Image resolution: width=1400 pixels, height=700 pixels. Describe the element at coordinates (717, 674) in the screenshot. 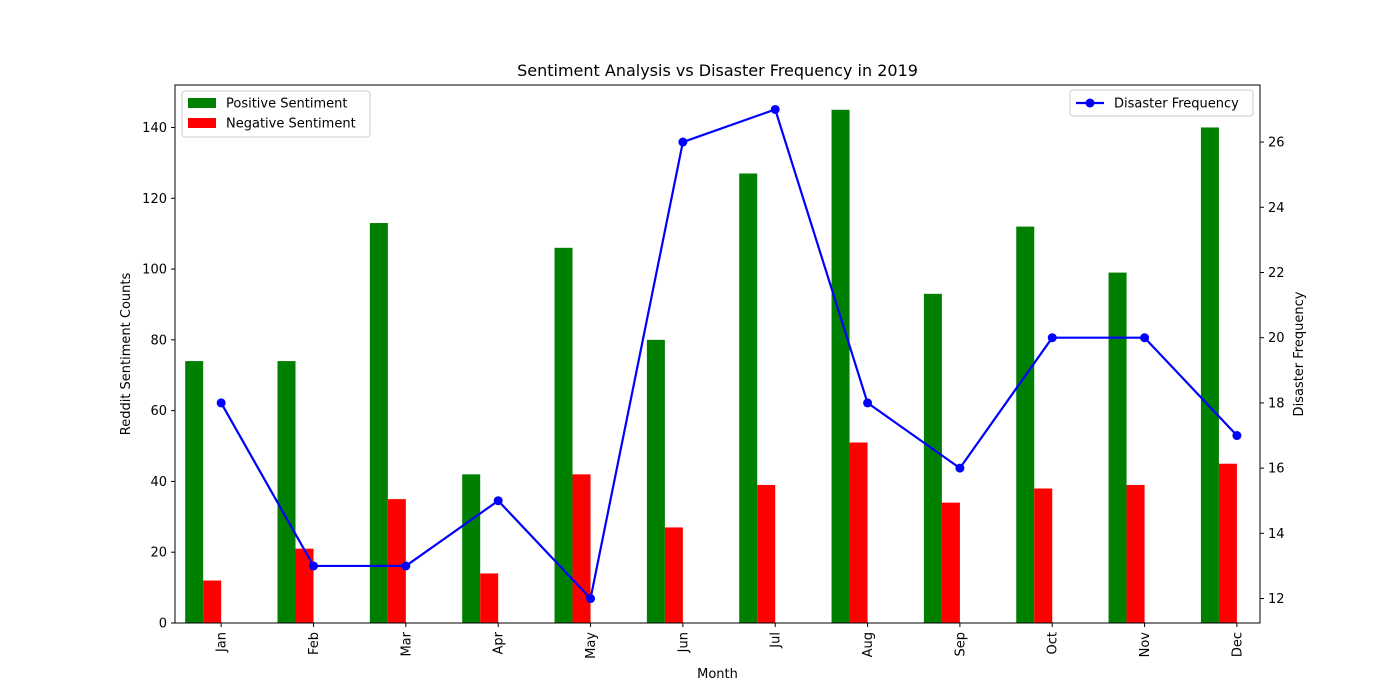

I see `x-axis-label: Month` at that location.